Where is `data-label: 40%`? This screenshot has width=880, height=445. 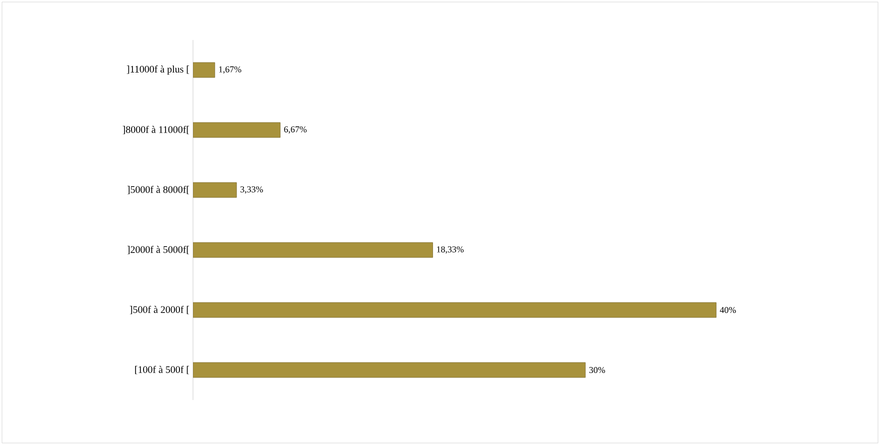 data-label: 40% is located at coordinates (728, 310).